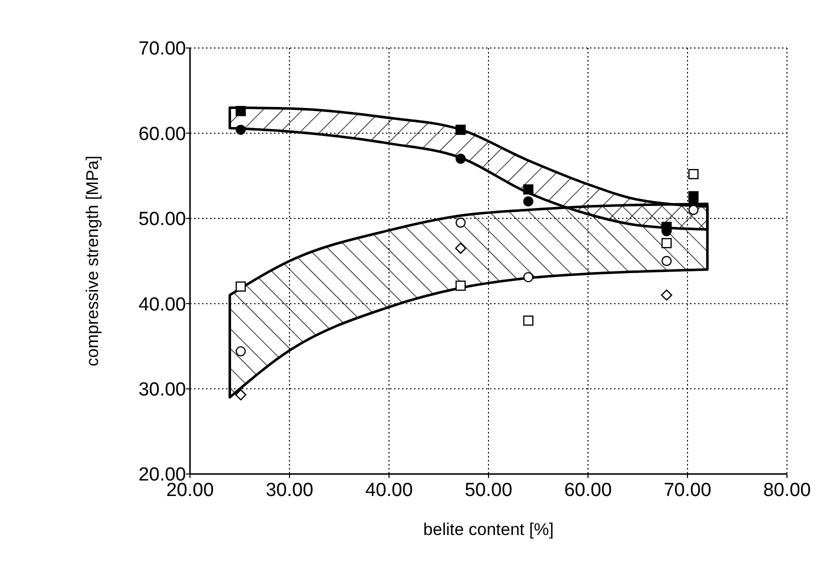 Image resolution: width=827 pixels, height=561 pixels. Describe the element at coordinates (290, 490) in the screenshot. I see `x-tick-label: 30.00` at that location.